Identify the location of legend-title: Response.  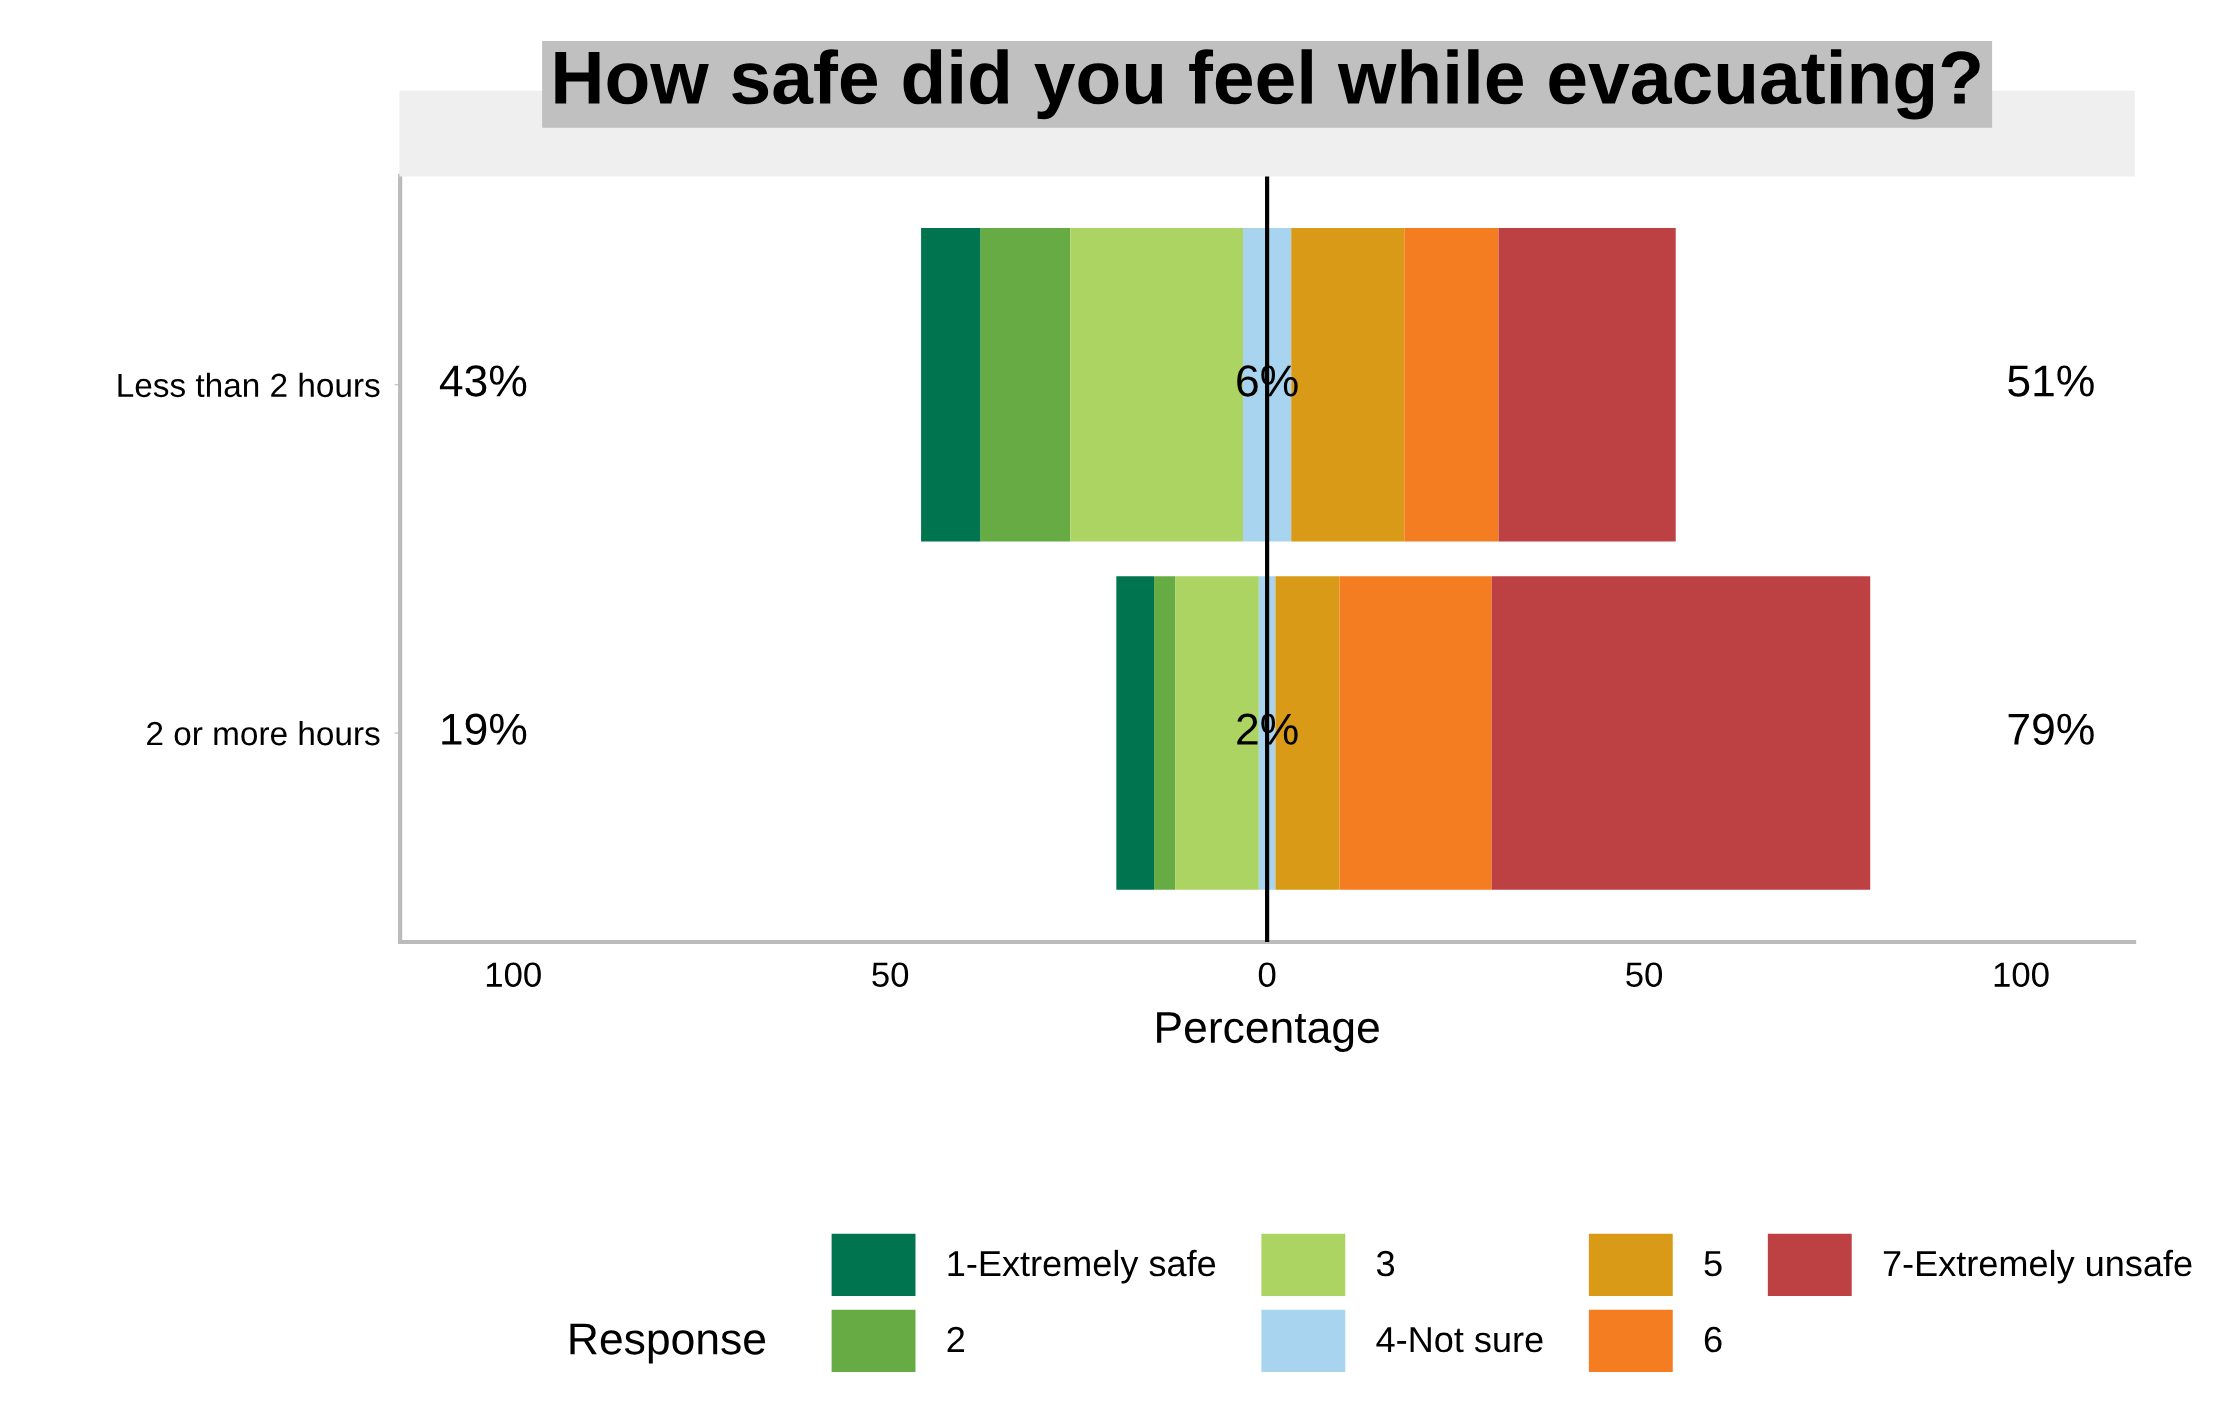
(667, 1343).